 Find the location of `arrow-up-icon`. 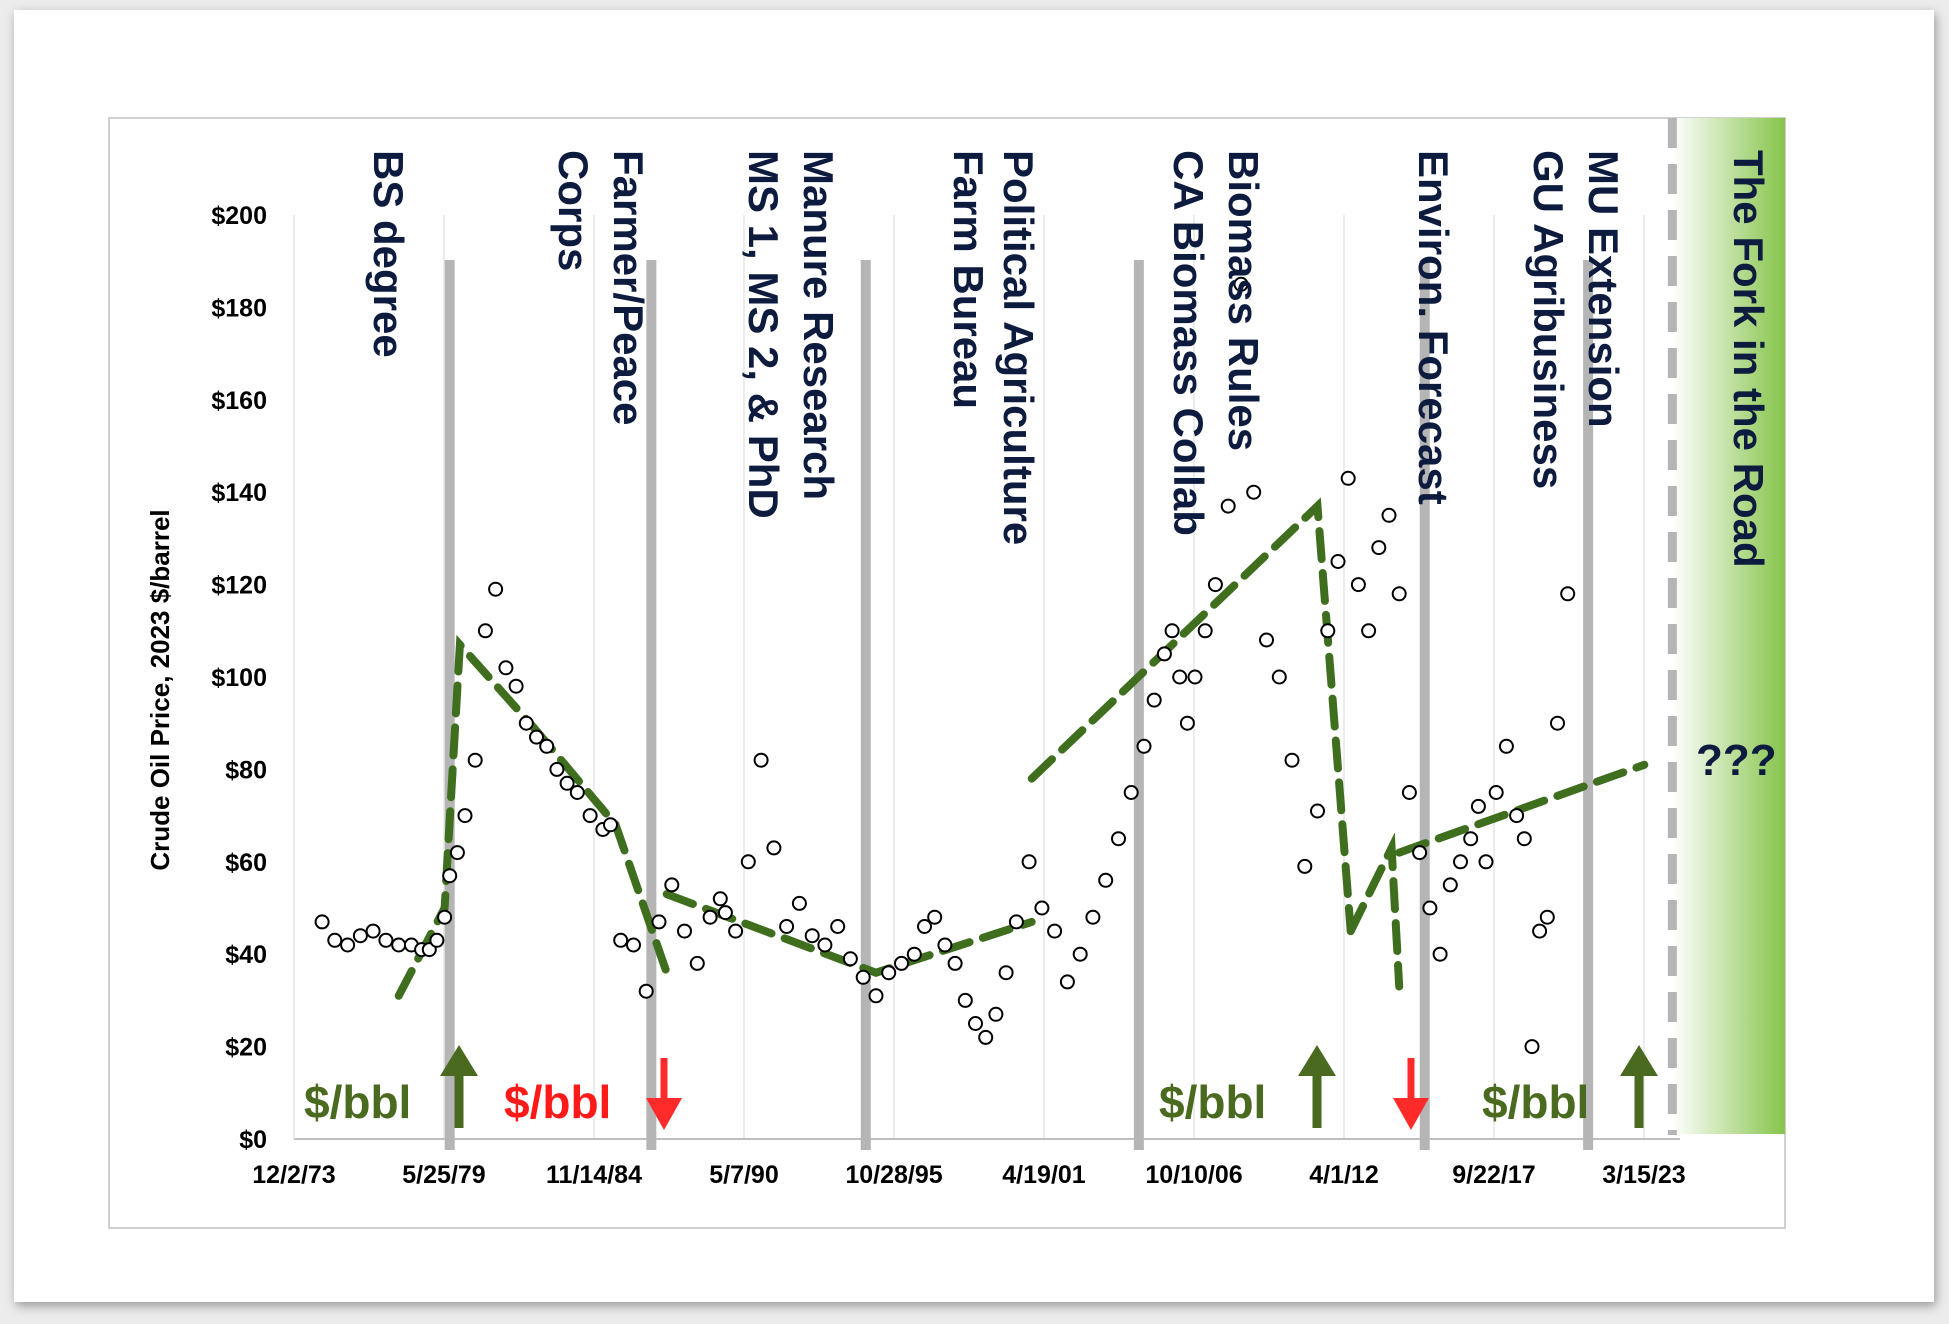

arrow-up-icon is located at coordinates (1317, 1086).